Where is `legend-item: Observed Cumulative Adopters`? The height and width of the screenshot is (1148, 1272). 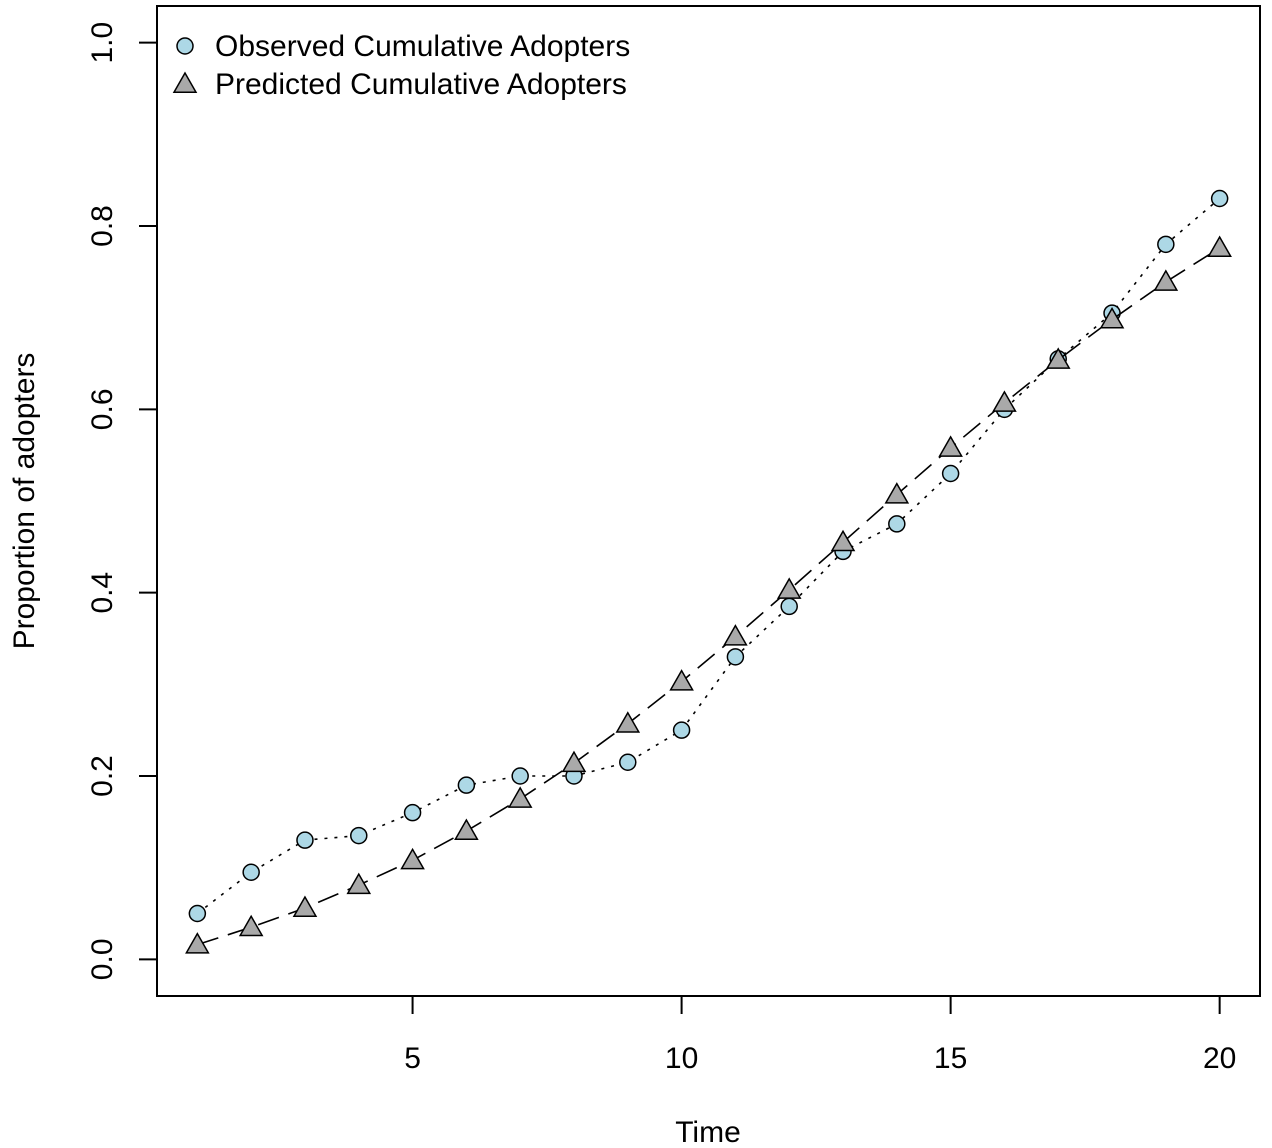
legend-item: Observed Cumulative Adopters is located at coordinates (403, 46).